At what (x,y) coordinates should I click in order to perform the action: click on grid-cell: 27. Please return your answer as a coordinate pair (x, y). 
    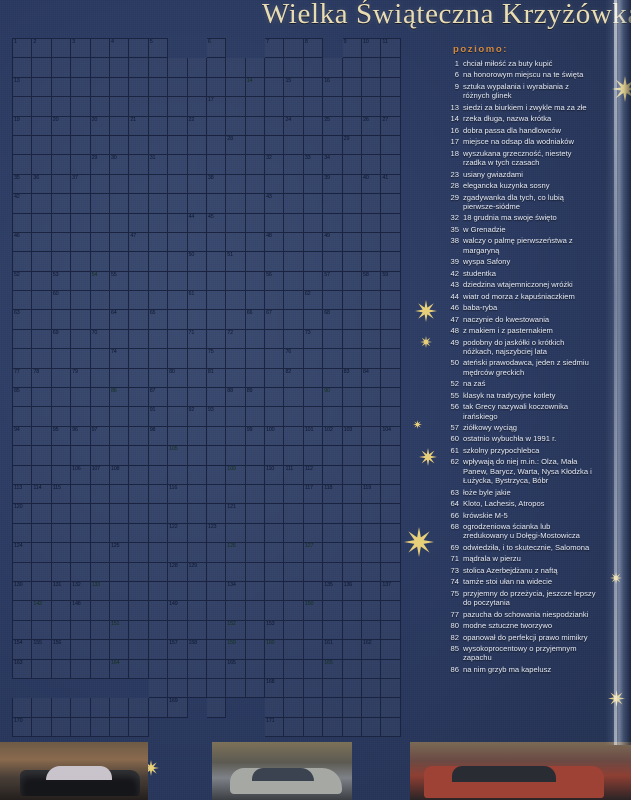
    Looking at the image, I should click on (390, 125).